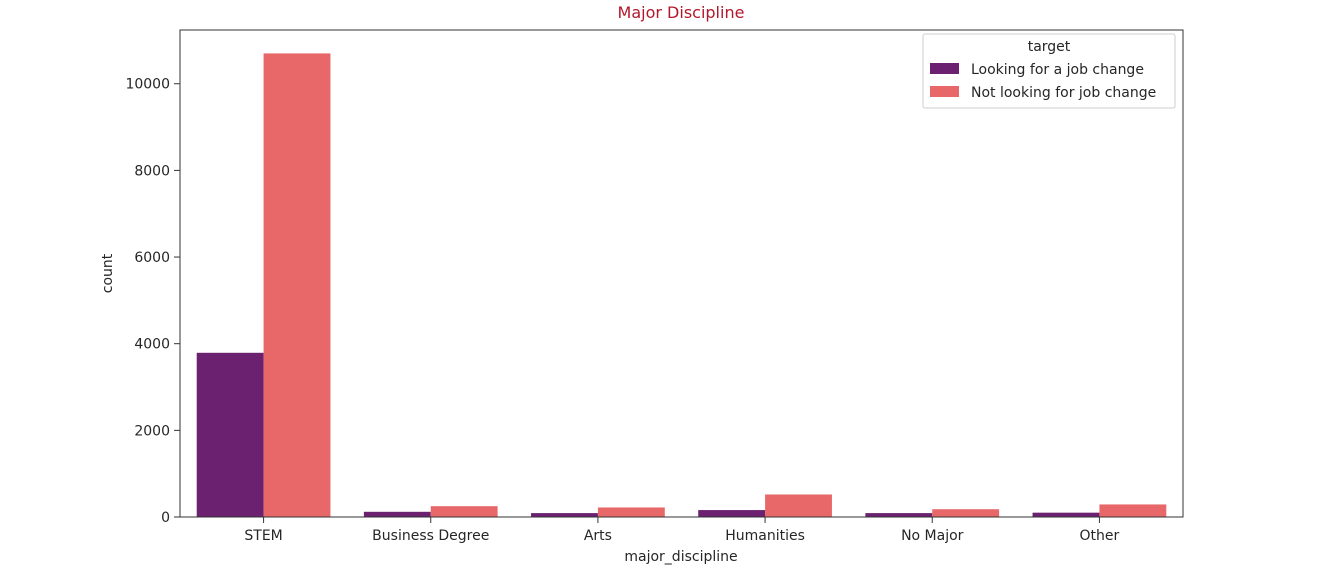 The width and height of the screenshot is (1339, 574). What do you see at coordinates (732, 513) in the screenshot?
I see `bar-humanities-looking` at bounding box center [732, 513].